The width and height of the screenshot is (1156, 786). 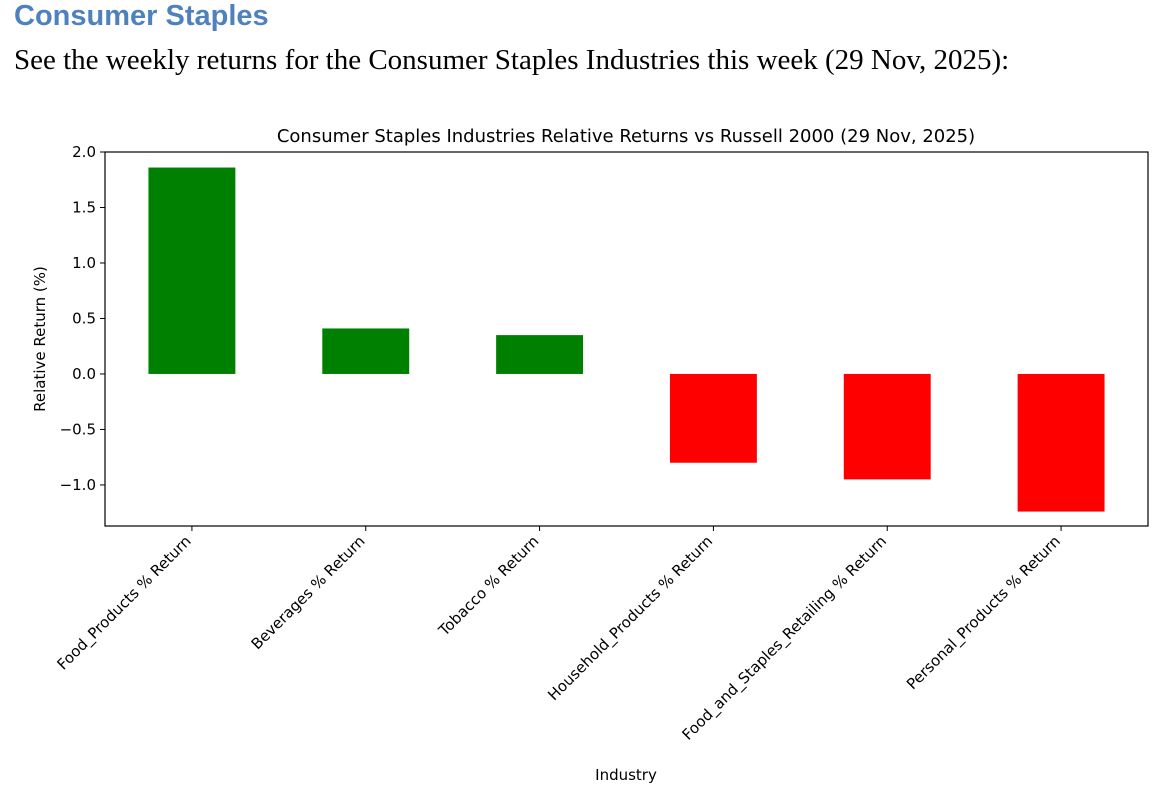 I want to click on x-tick-label: Food_and_Staples_Retailing % Return, so click(x=785, y=638).